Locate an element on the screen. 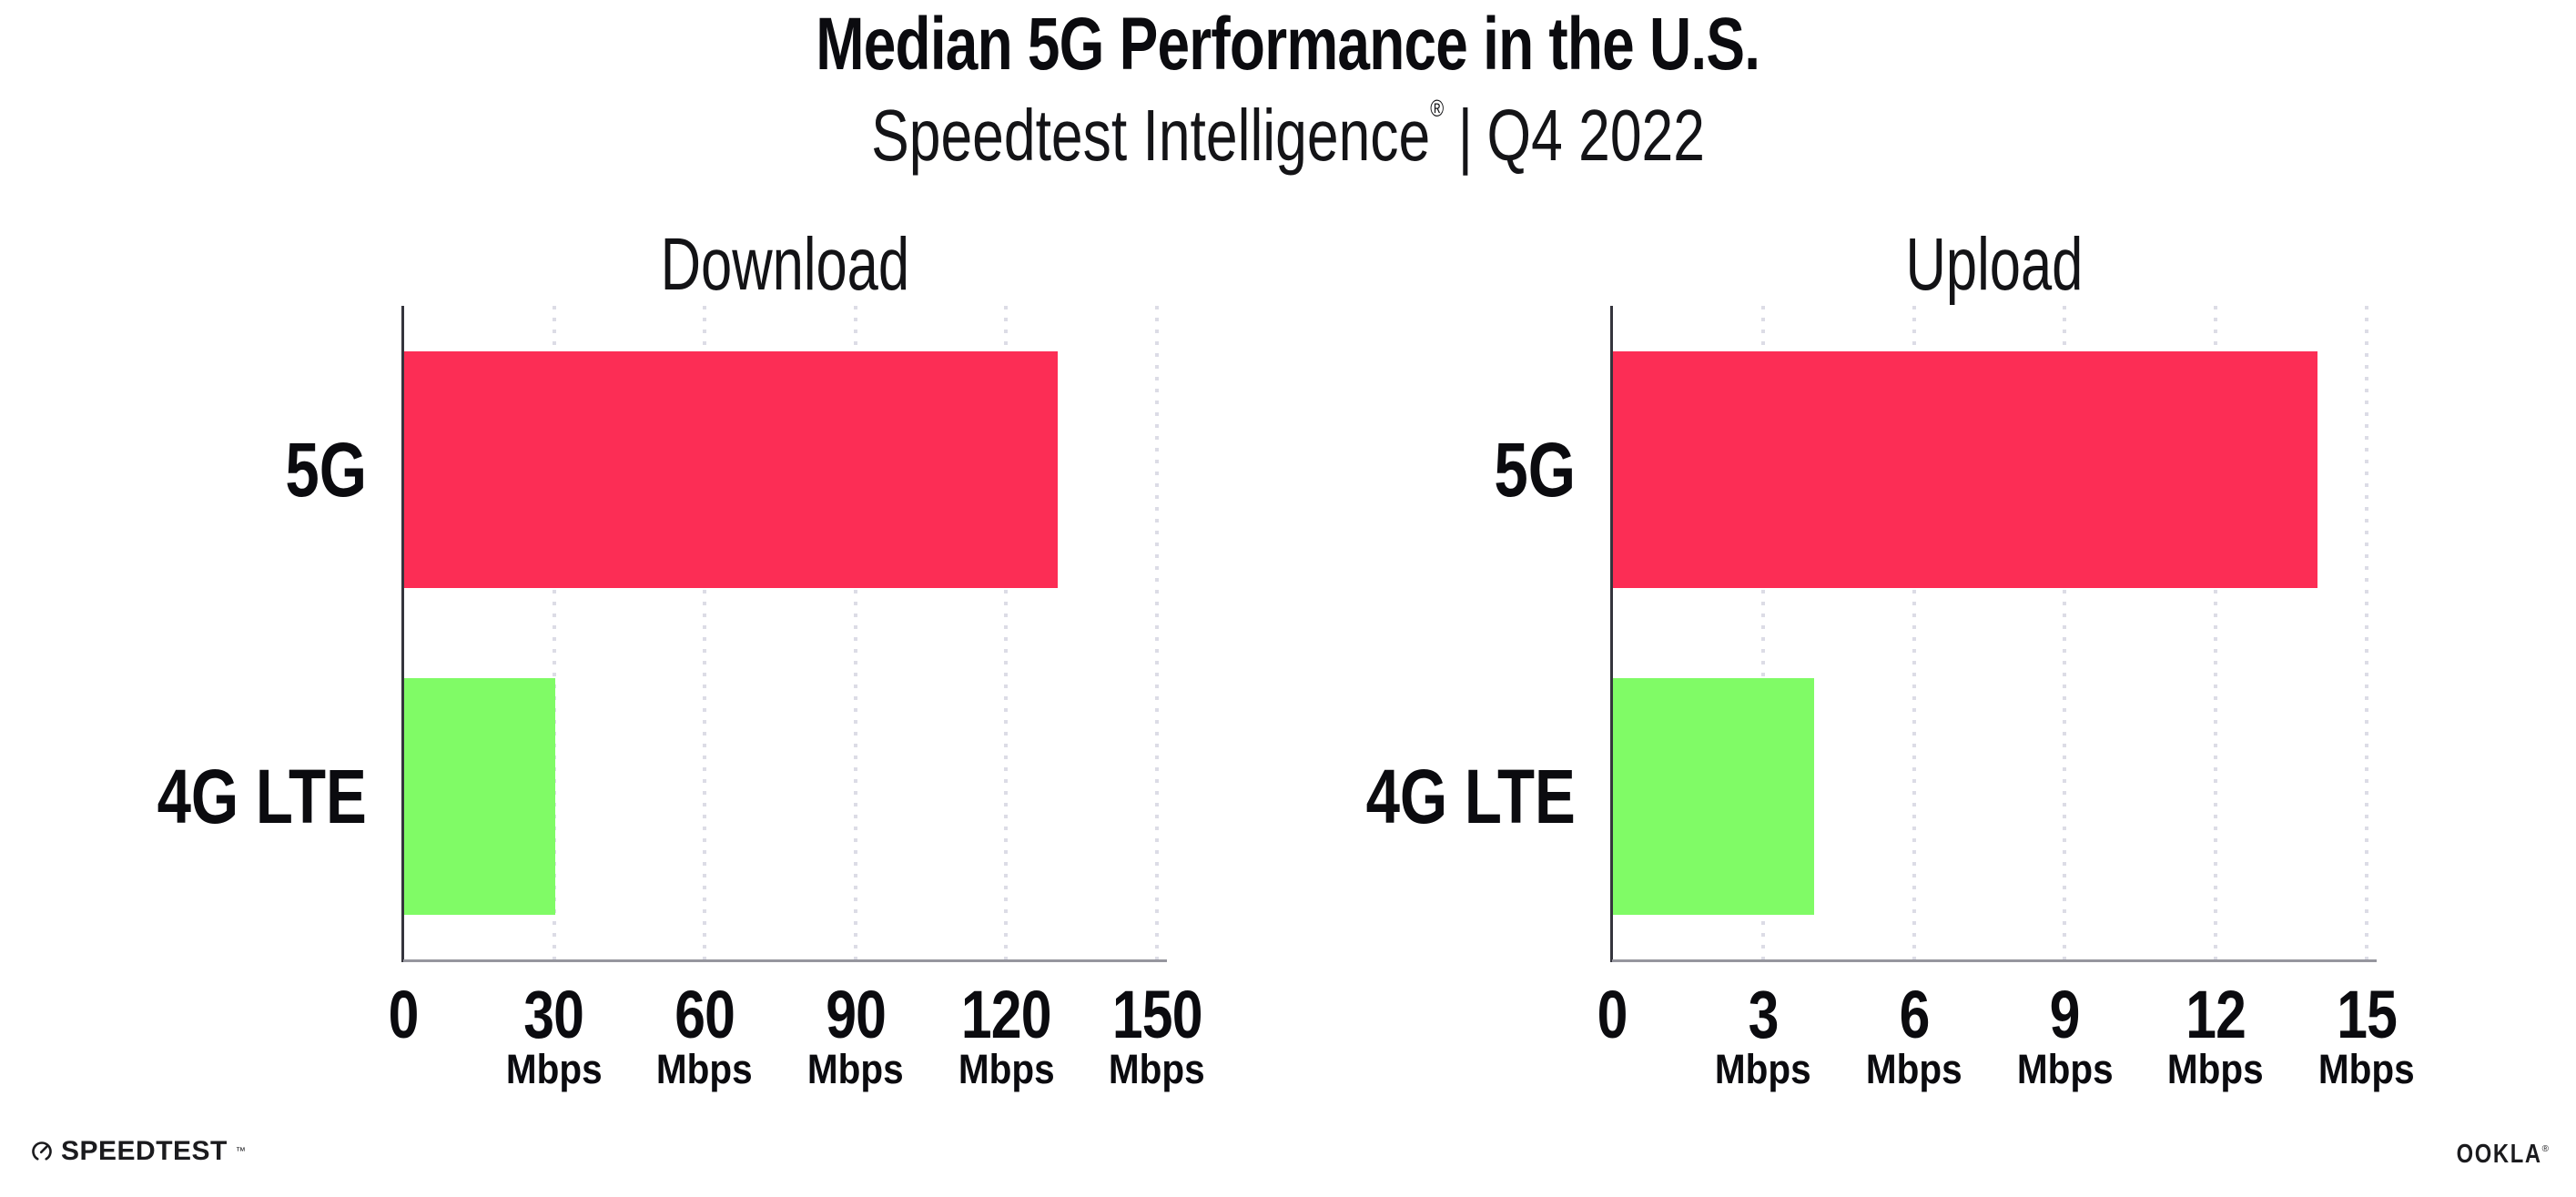 The height and width of the screenshot is (1197, 2576). ookla-registered-icon: ® is located at coordinates (2545, 1149).